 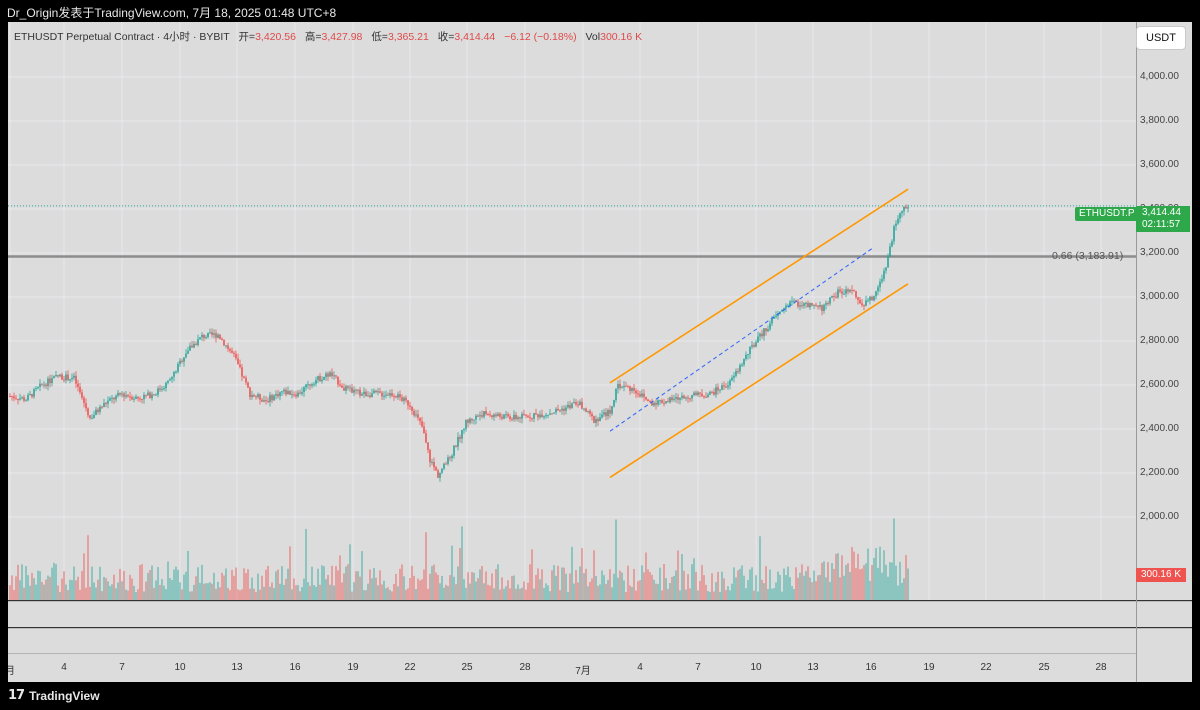 I want to click on time-tick-label: 4, so click(x=640, y=667).